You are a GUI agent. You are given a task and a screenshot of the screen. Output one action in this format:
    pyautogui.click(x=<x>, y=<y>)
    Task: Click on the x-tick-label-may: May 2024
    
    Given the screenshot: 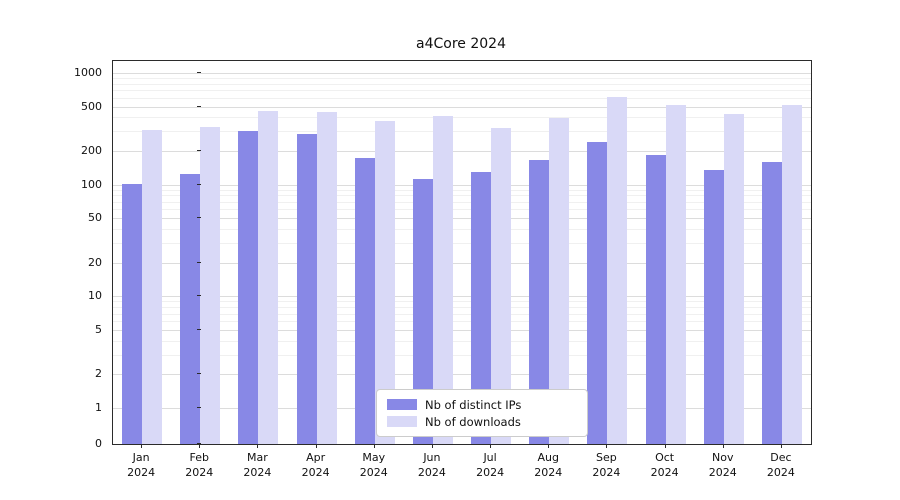 What is the action you would take?
    pyautogui.click(x=373, y=465)
    